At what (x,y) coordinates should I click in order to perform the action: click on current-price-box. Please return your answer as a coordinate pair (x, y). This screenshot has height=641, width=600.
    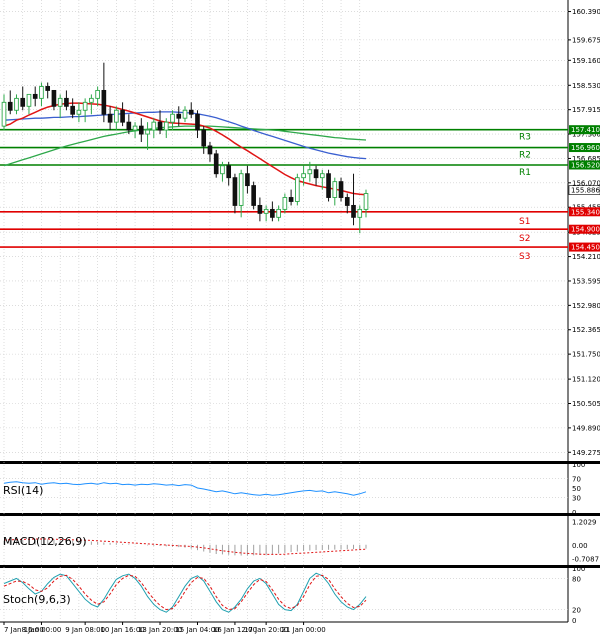
    Looking at the image, I should click on (584, 190).